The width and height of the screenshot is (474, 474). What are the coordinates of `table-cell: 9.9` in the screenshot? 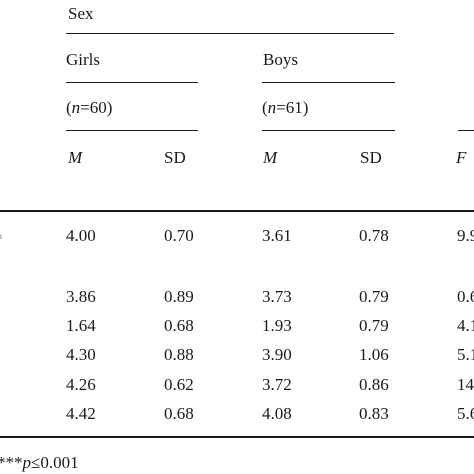 It's located at (465, 235).